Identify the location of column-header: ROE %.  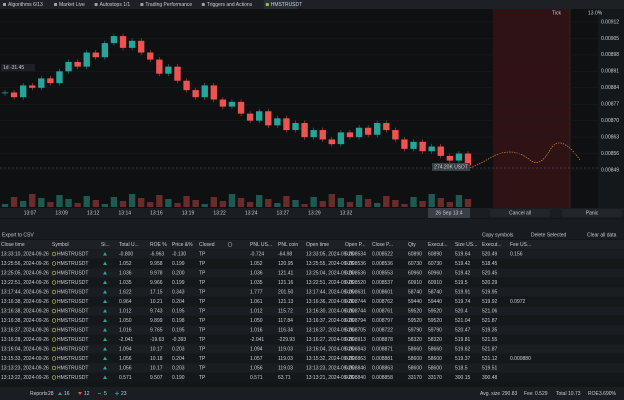
(158, 245).